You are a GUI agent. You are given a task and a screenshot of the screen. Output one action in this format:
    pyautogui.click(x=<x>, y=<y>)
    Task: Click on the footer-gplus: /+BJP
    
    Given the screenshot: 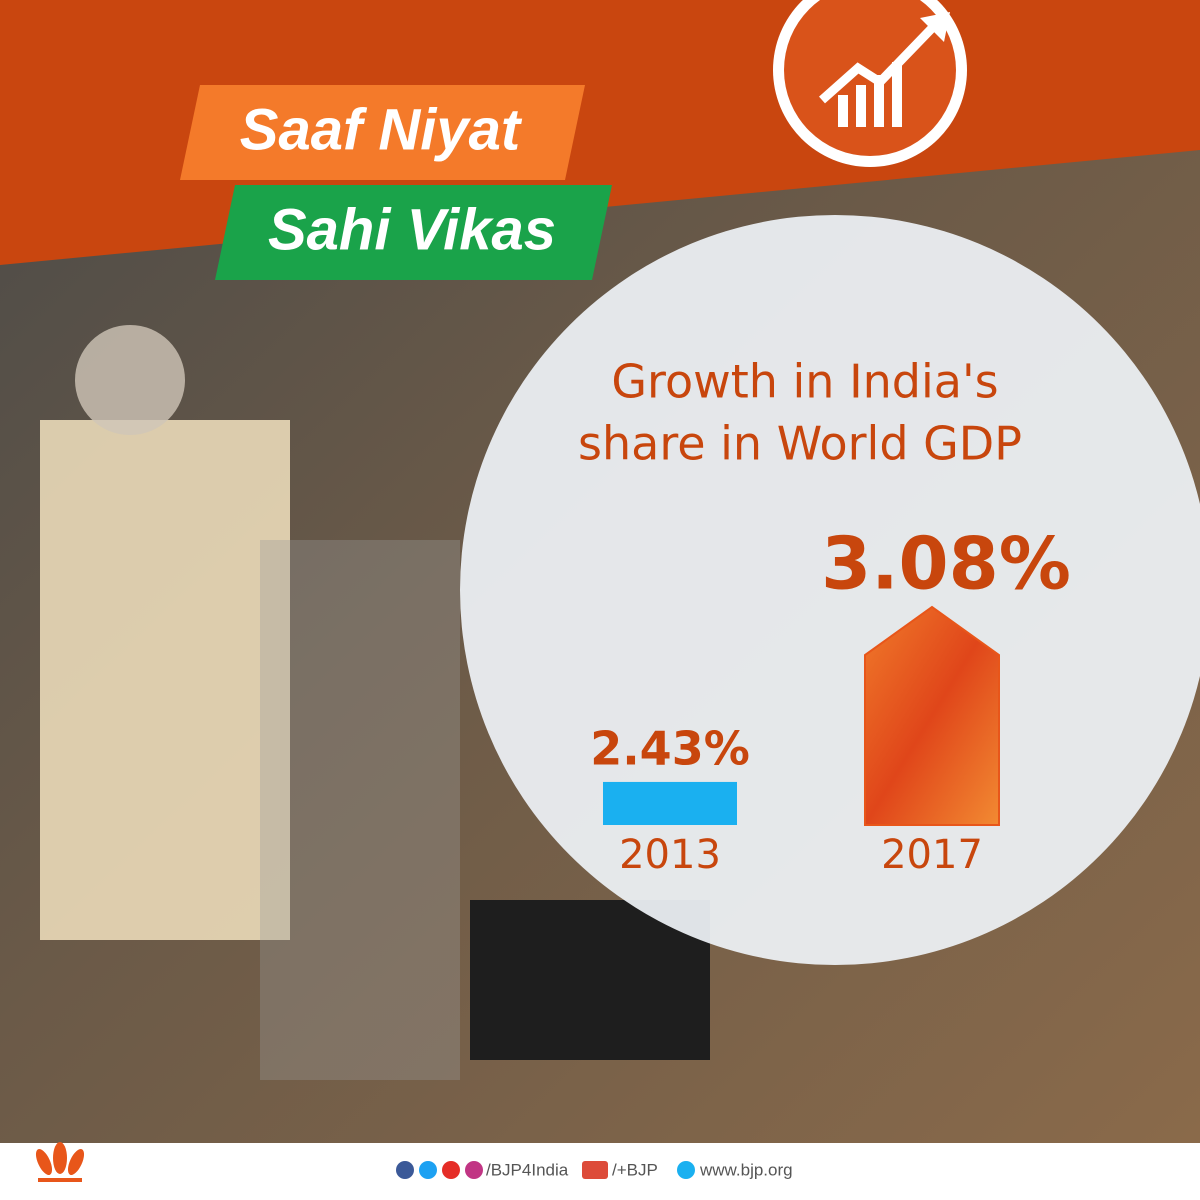 What is the action you would take?
    pyautogui.click(x=635, y=1169)
    